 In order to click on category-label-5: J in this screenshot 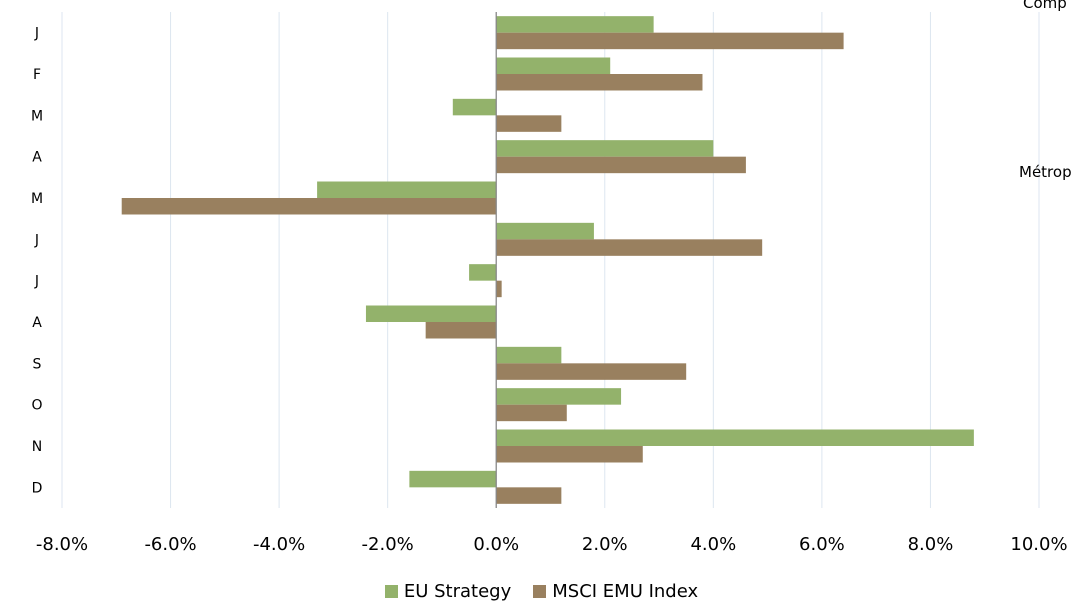, I will do `click(36, 240)`.